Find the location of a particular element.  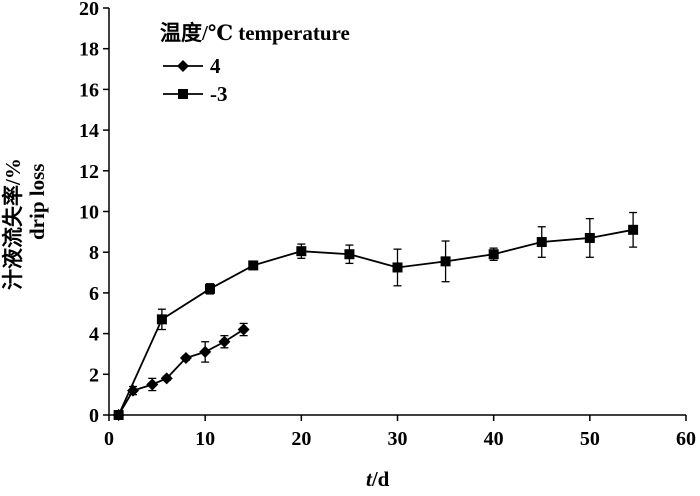

y-tick-label: 2 is located at coordinates (94, 375).